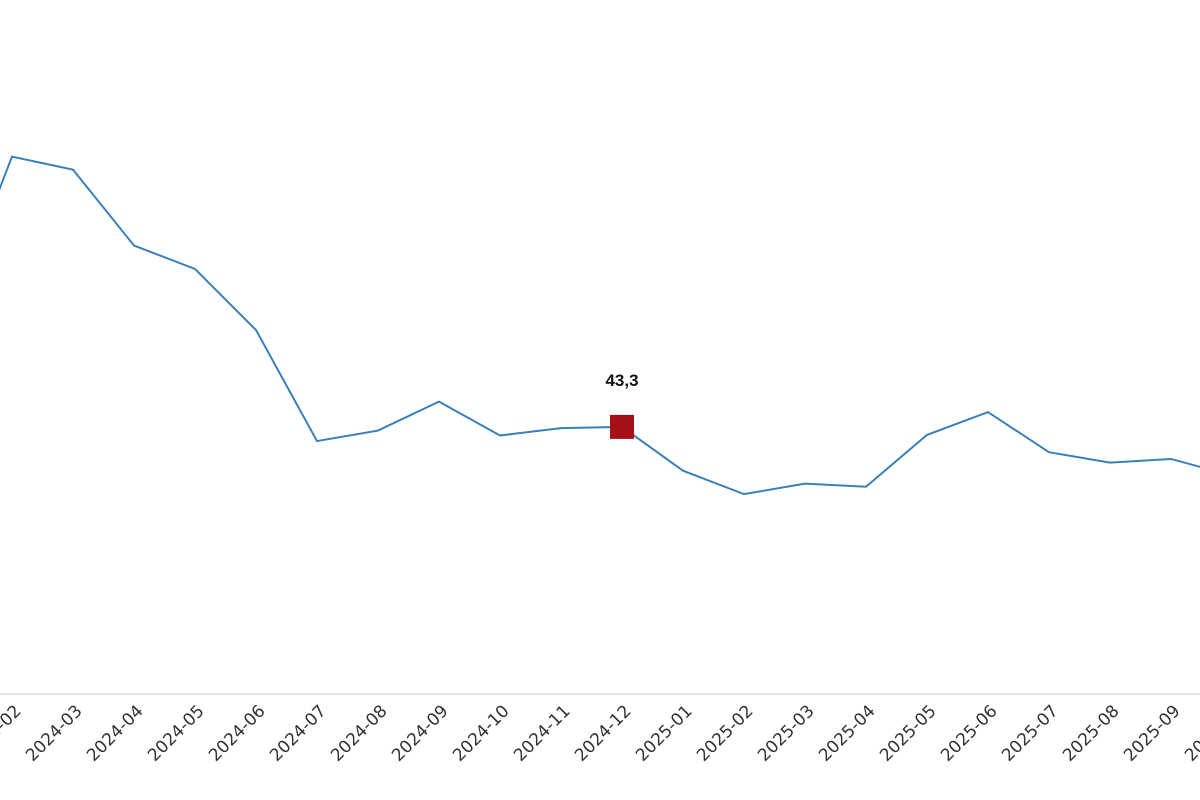 The image size is (1200, 800). Describe the element at coordinates (1152, 733) in the screenshot. I see `x-tick-label: 2025-09` at that location.